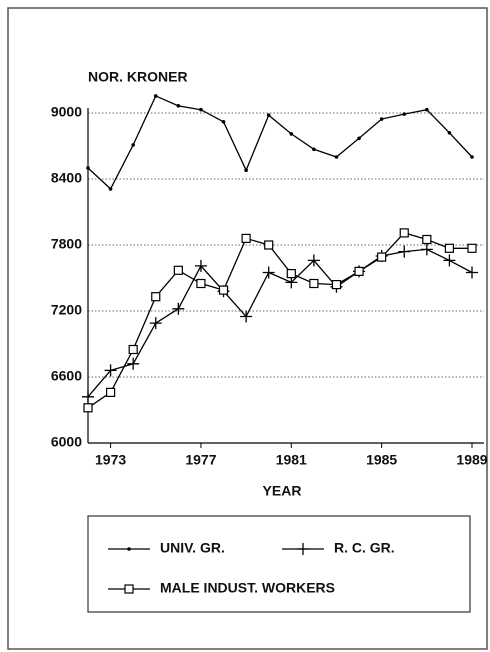 The height and width of the screenshot is (652, 490). I want to click on y-tick-label: 9000, so click(66, 112).